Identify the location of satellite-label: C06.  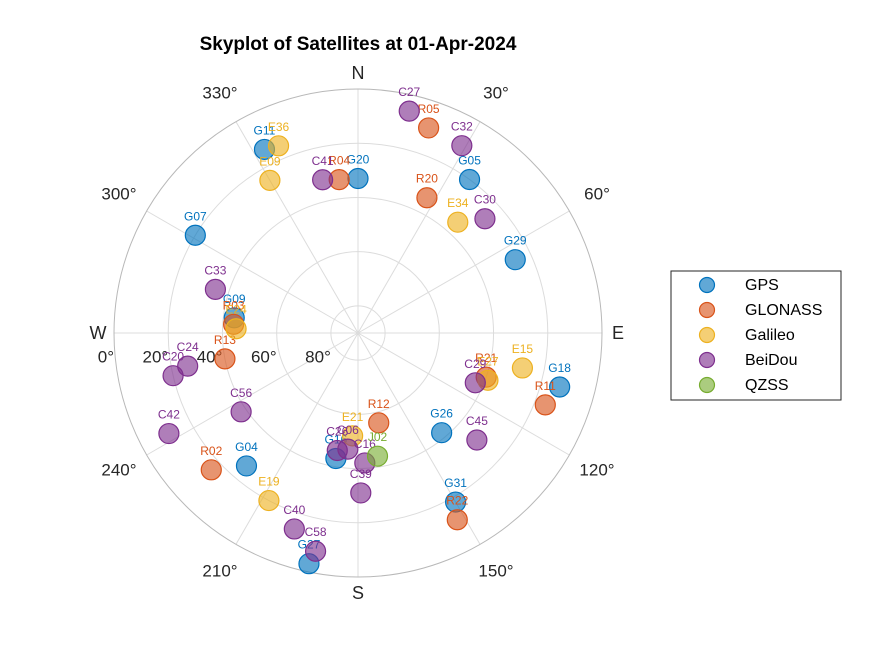
(348, 430).